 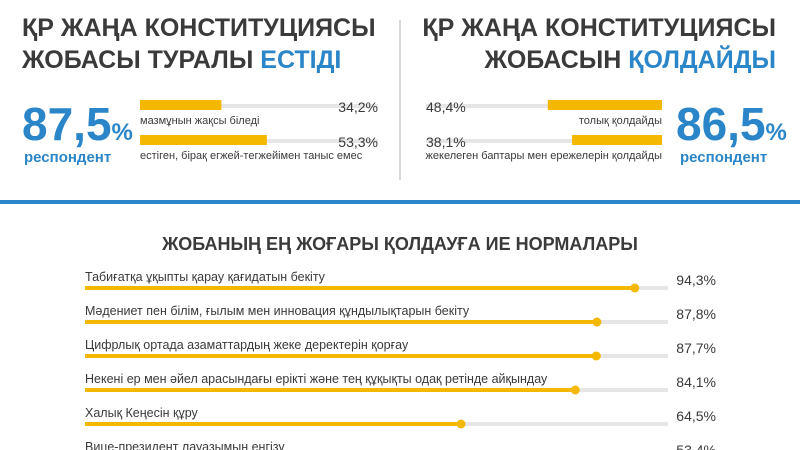 What do you see at coordinates (205, 277) in the screenshot?
I see `row-label: Табиғатқа ұқыпты қарау қағидатын бекіту` at bounding box center [205, 277].